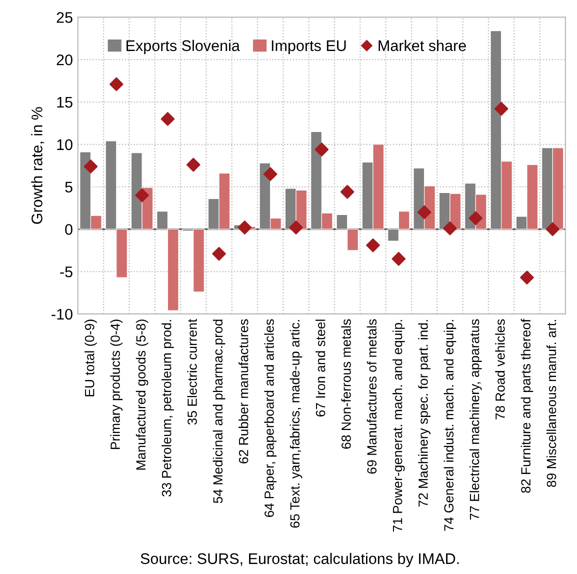 The image size is (577, 574). I want to click on source-note: Source: SURS, Eurostat; calculations by IMAD., so click(299, 560).